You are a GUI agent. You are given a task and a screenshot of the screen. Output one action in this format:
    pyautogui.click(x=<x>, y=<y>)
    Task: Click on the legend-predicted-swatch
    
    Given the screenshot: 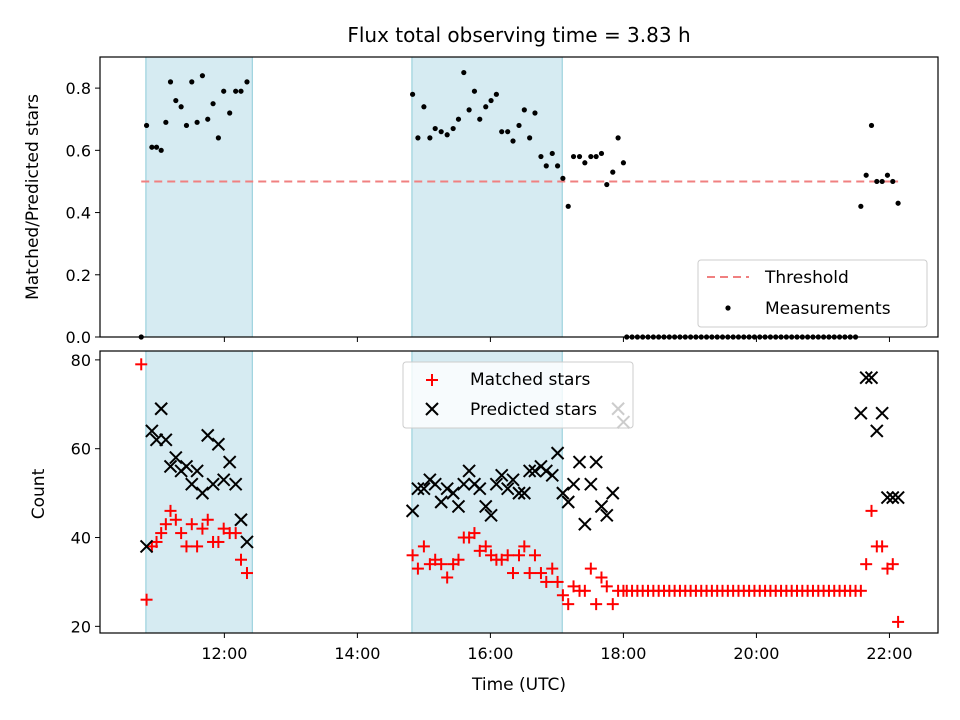 What is the action you would take?
    pyautogui.click(x=432, y=409)
    